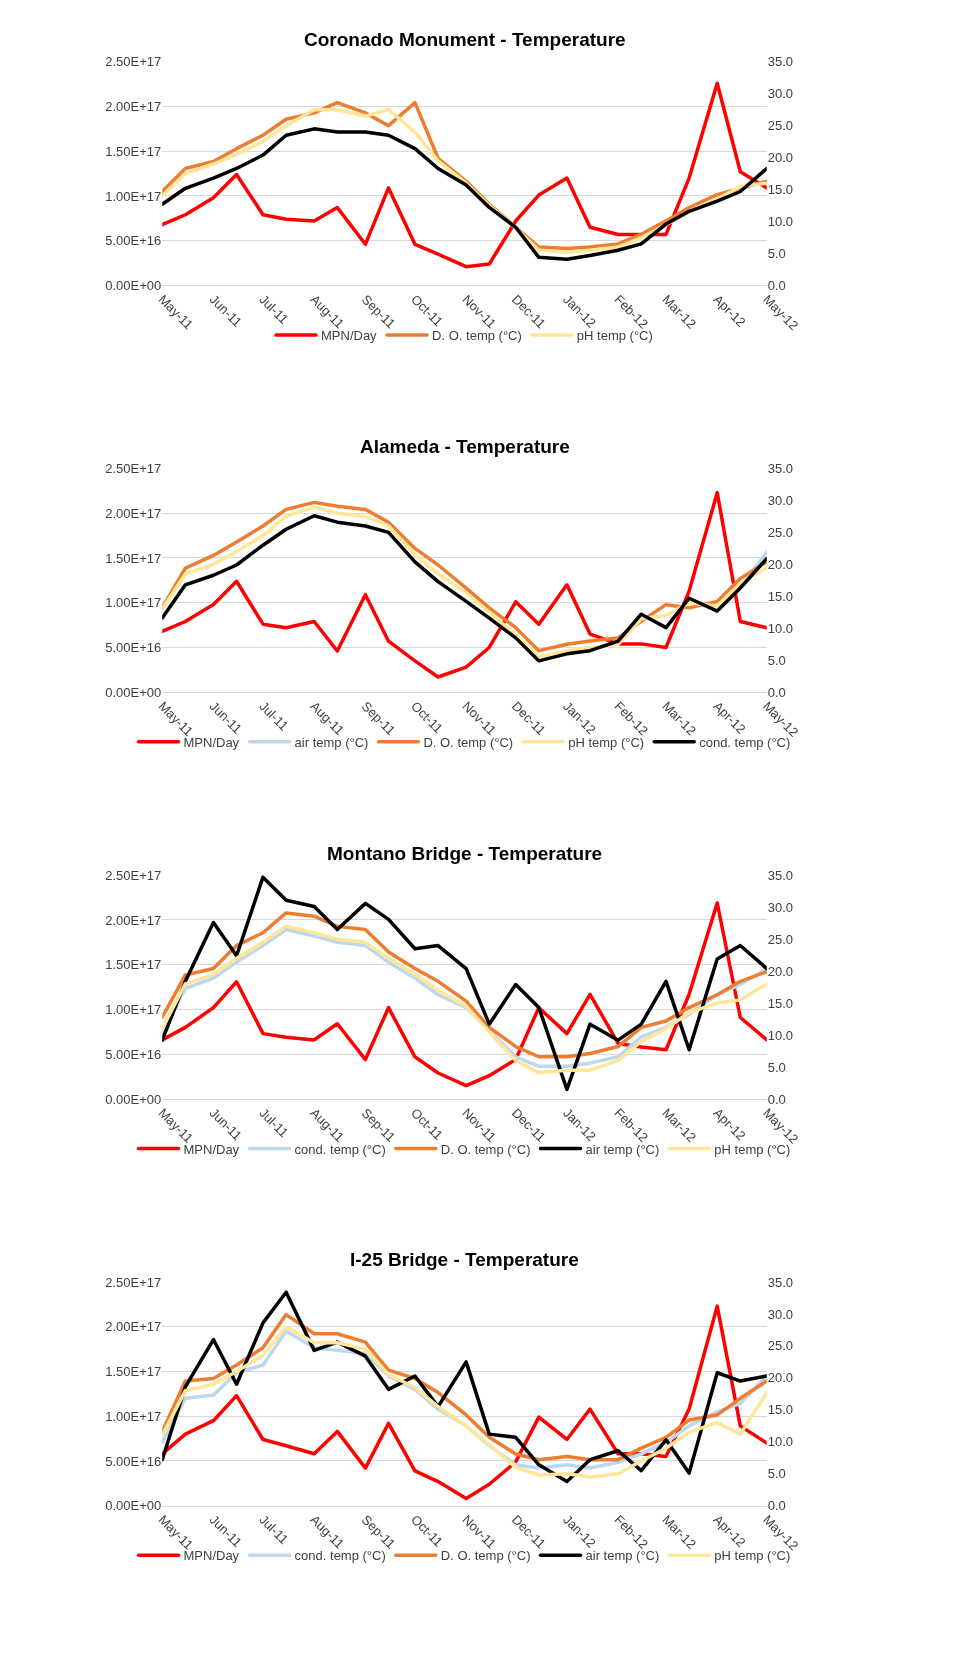  What do you see at coordinates (349, 336) in the screenshot?
I see `legend-label: MPN/Day` at bounding box center [349, 336].